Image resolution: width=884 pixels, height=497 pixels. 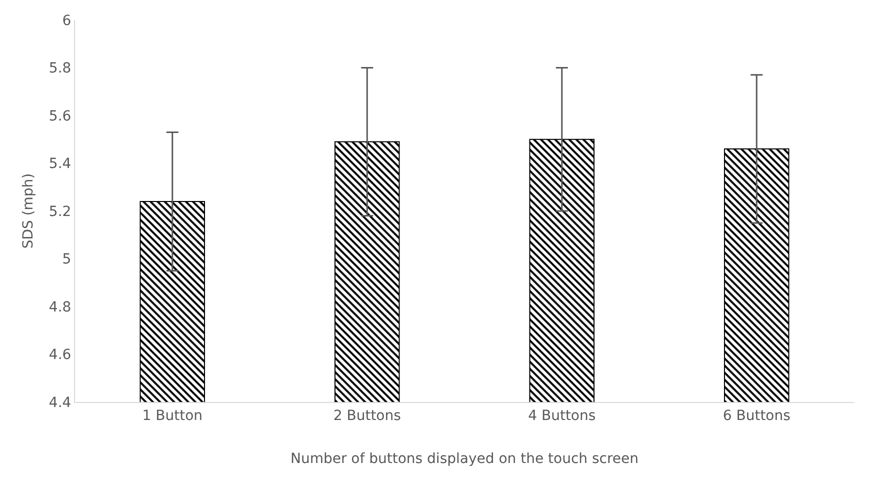 What do you see at coordinates (28, 211) in the screenshot?
I see `y-axis-title: SDS (mph)` at bounding box center [28, 211].